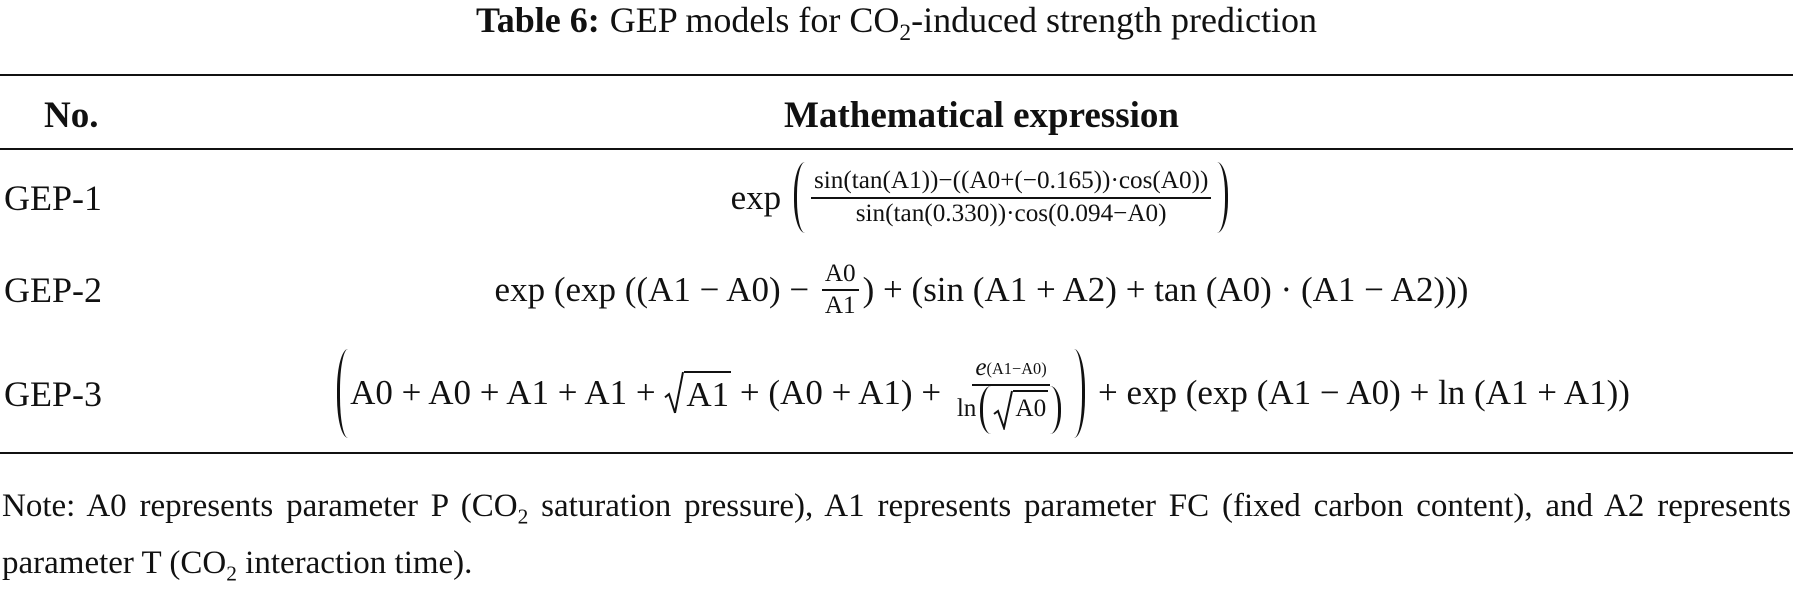  I want to click on text-run: + (A0 + A1) +, so click(840, 393).